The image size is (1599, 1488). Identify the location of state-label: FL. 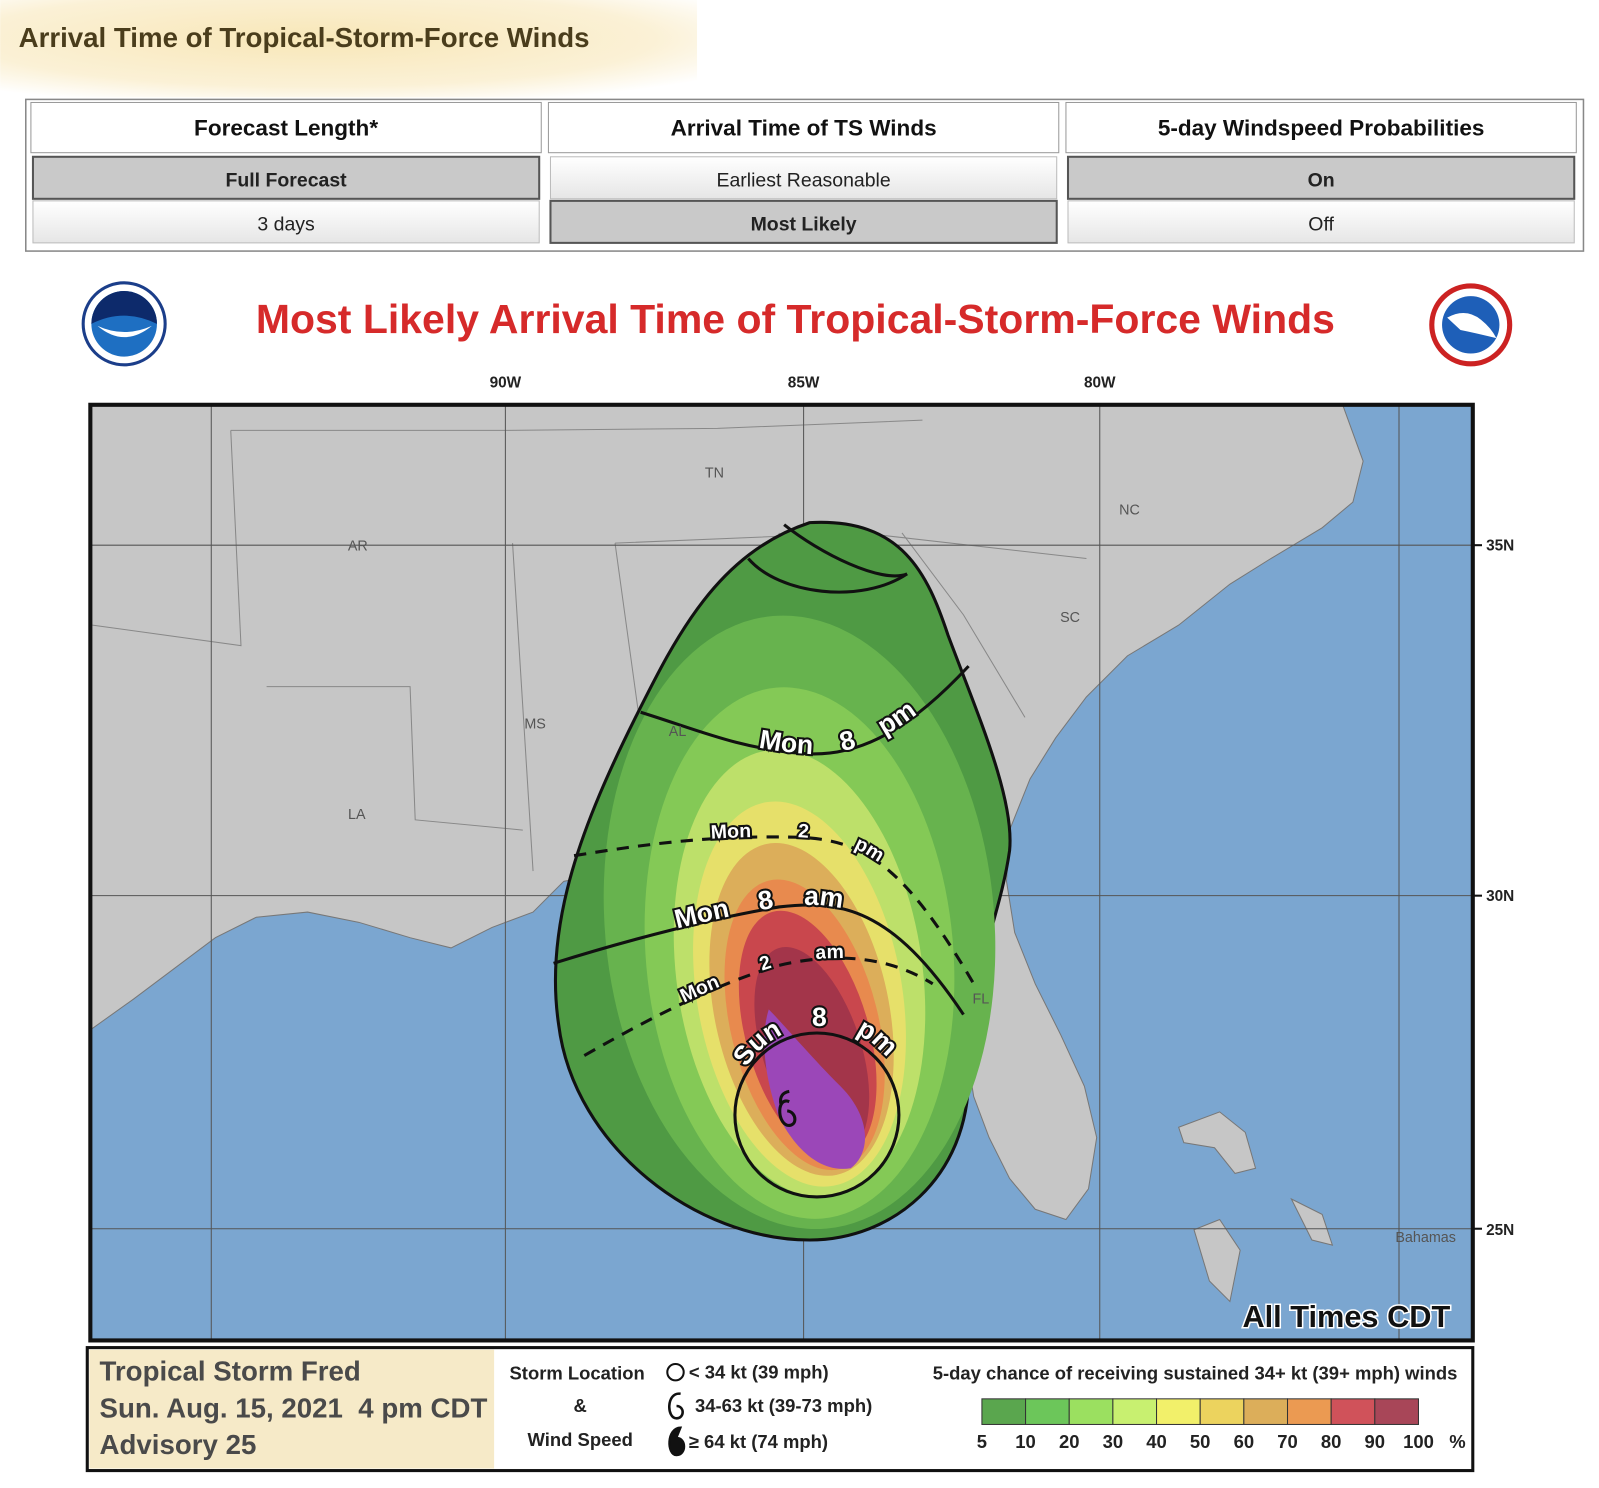
(981, 999).